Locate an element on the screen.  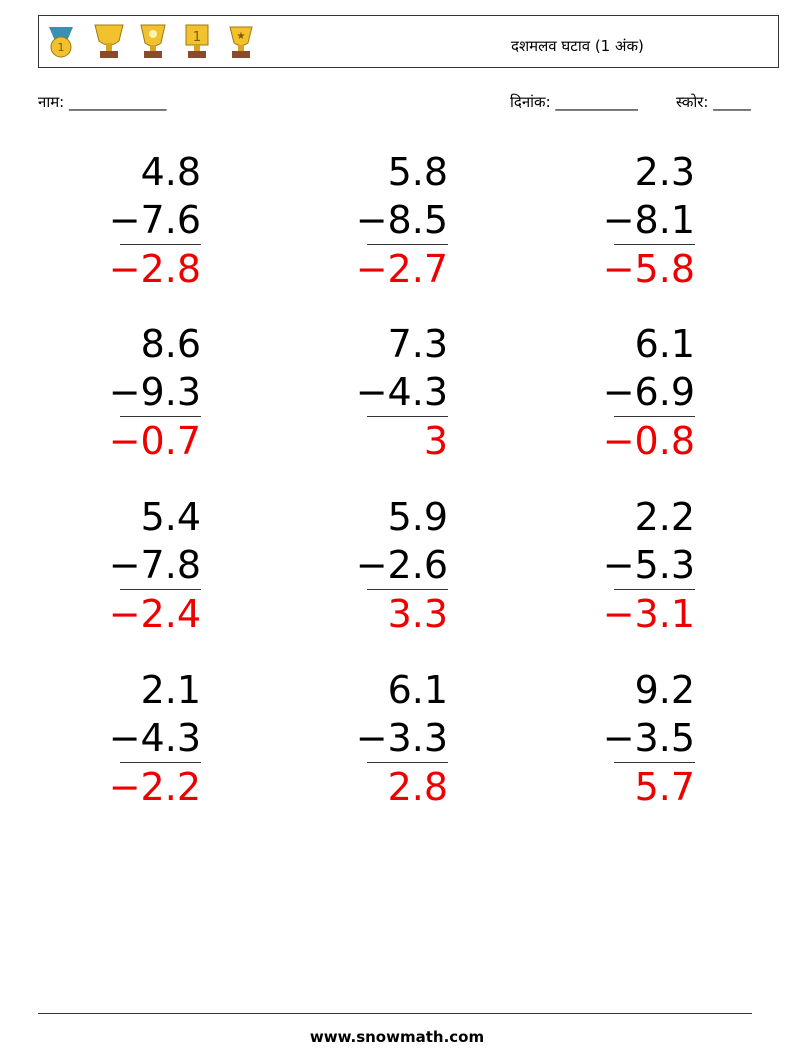
header-box: 1 1 ★ दशमलव घटाव (1 अंक) is located at coordinates (408, 41).